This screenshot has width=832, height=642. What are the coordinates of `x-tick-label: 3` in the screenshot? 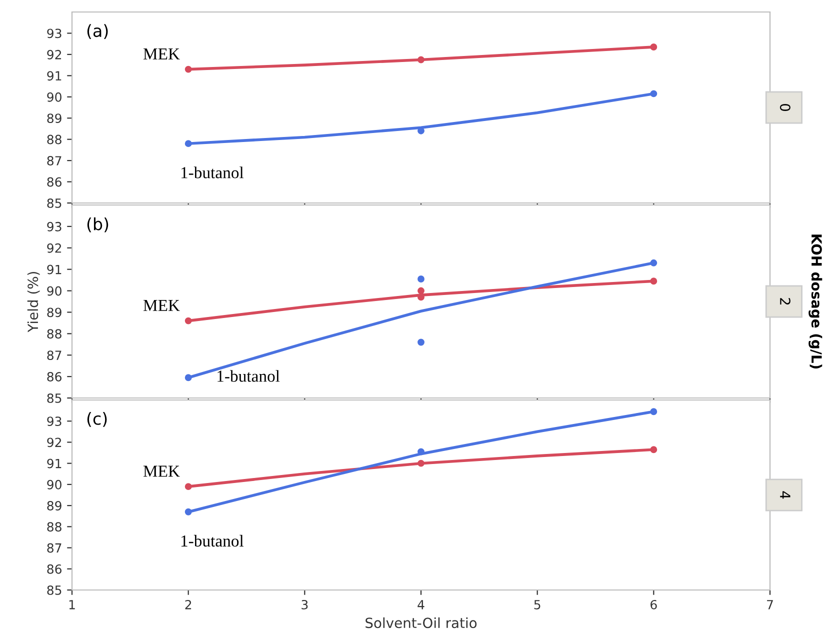 It's located at (305, 605).